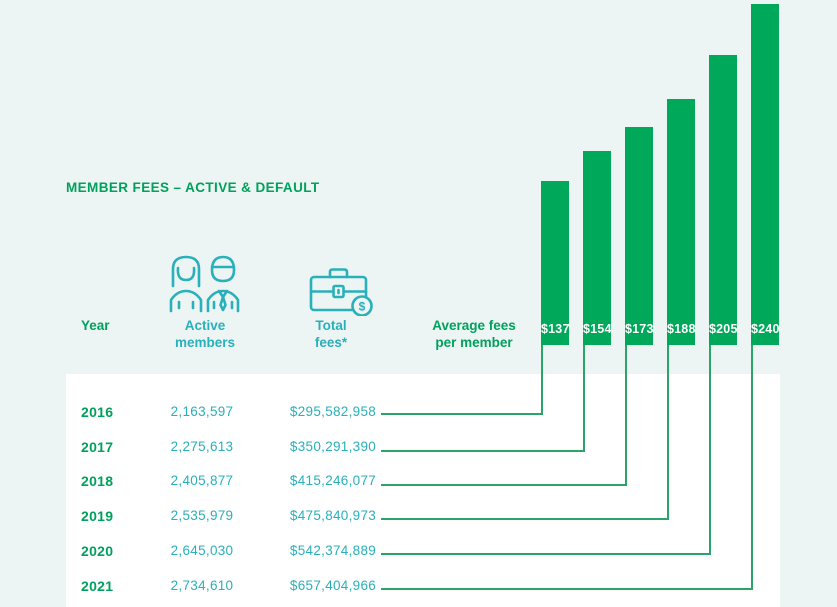 The image size is (837, 607). What do you see at coordinates (474, 334) in the screenshot?
I see `column-header-average-fees: Average fees per member` at bounding box center [474, 334].